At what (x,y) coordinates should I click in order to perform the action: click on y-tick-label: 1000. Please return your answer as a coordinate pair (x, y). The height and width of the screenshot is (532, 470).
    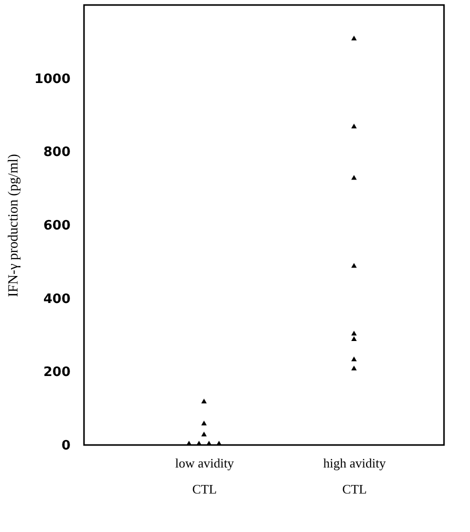
    Looking at the image, I should click on (52, 79).